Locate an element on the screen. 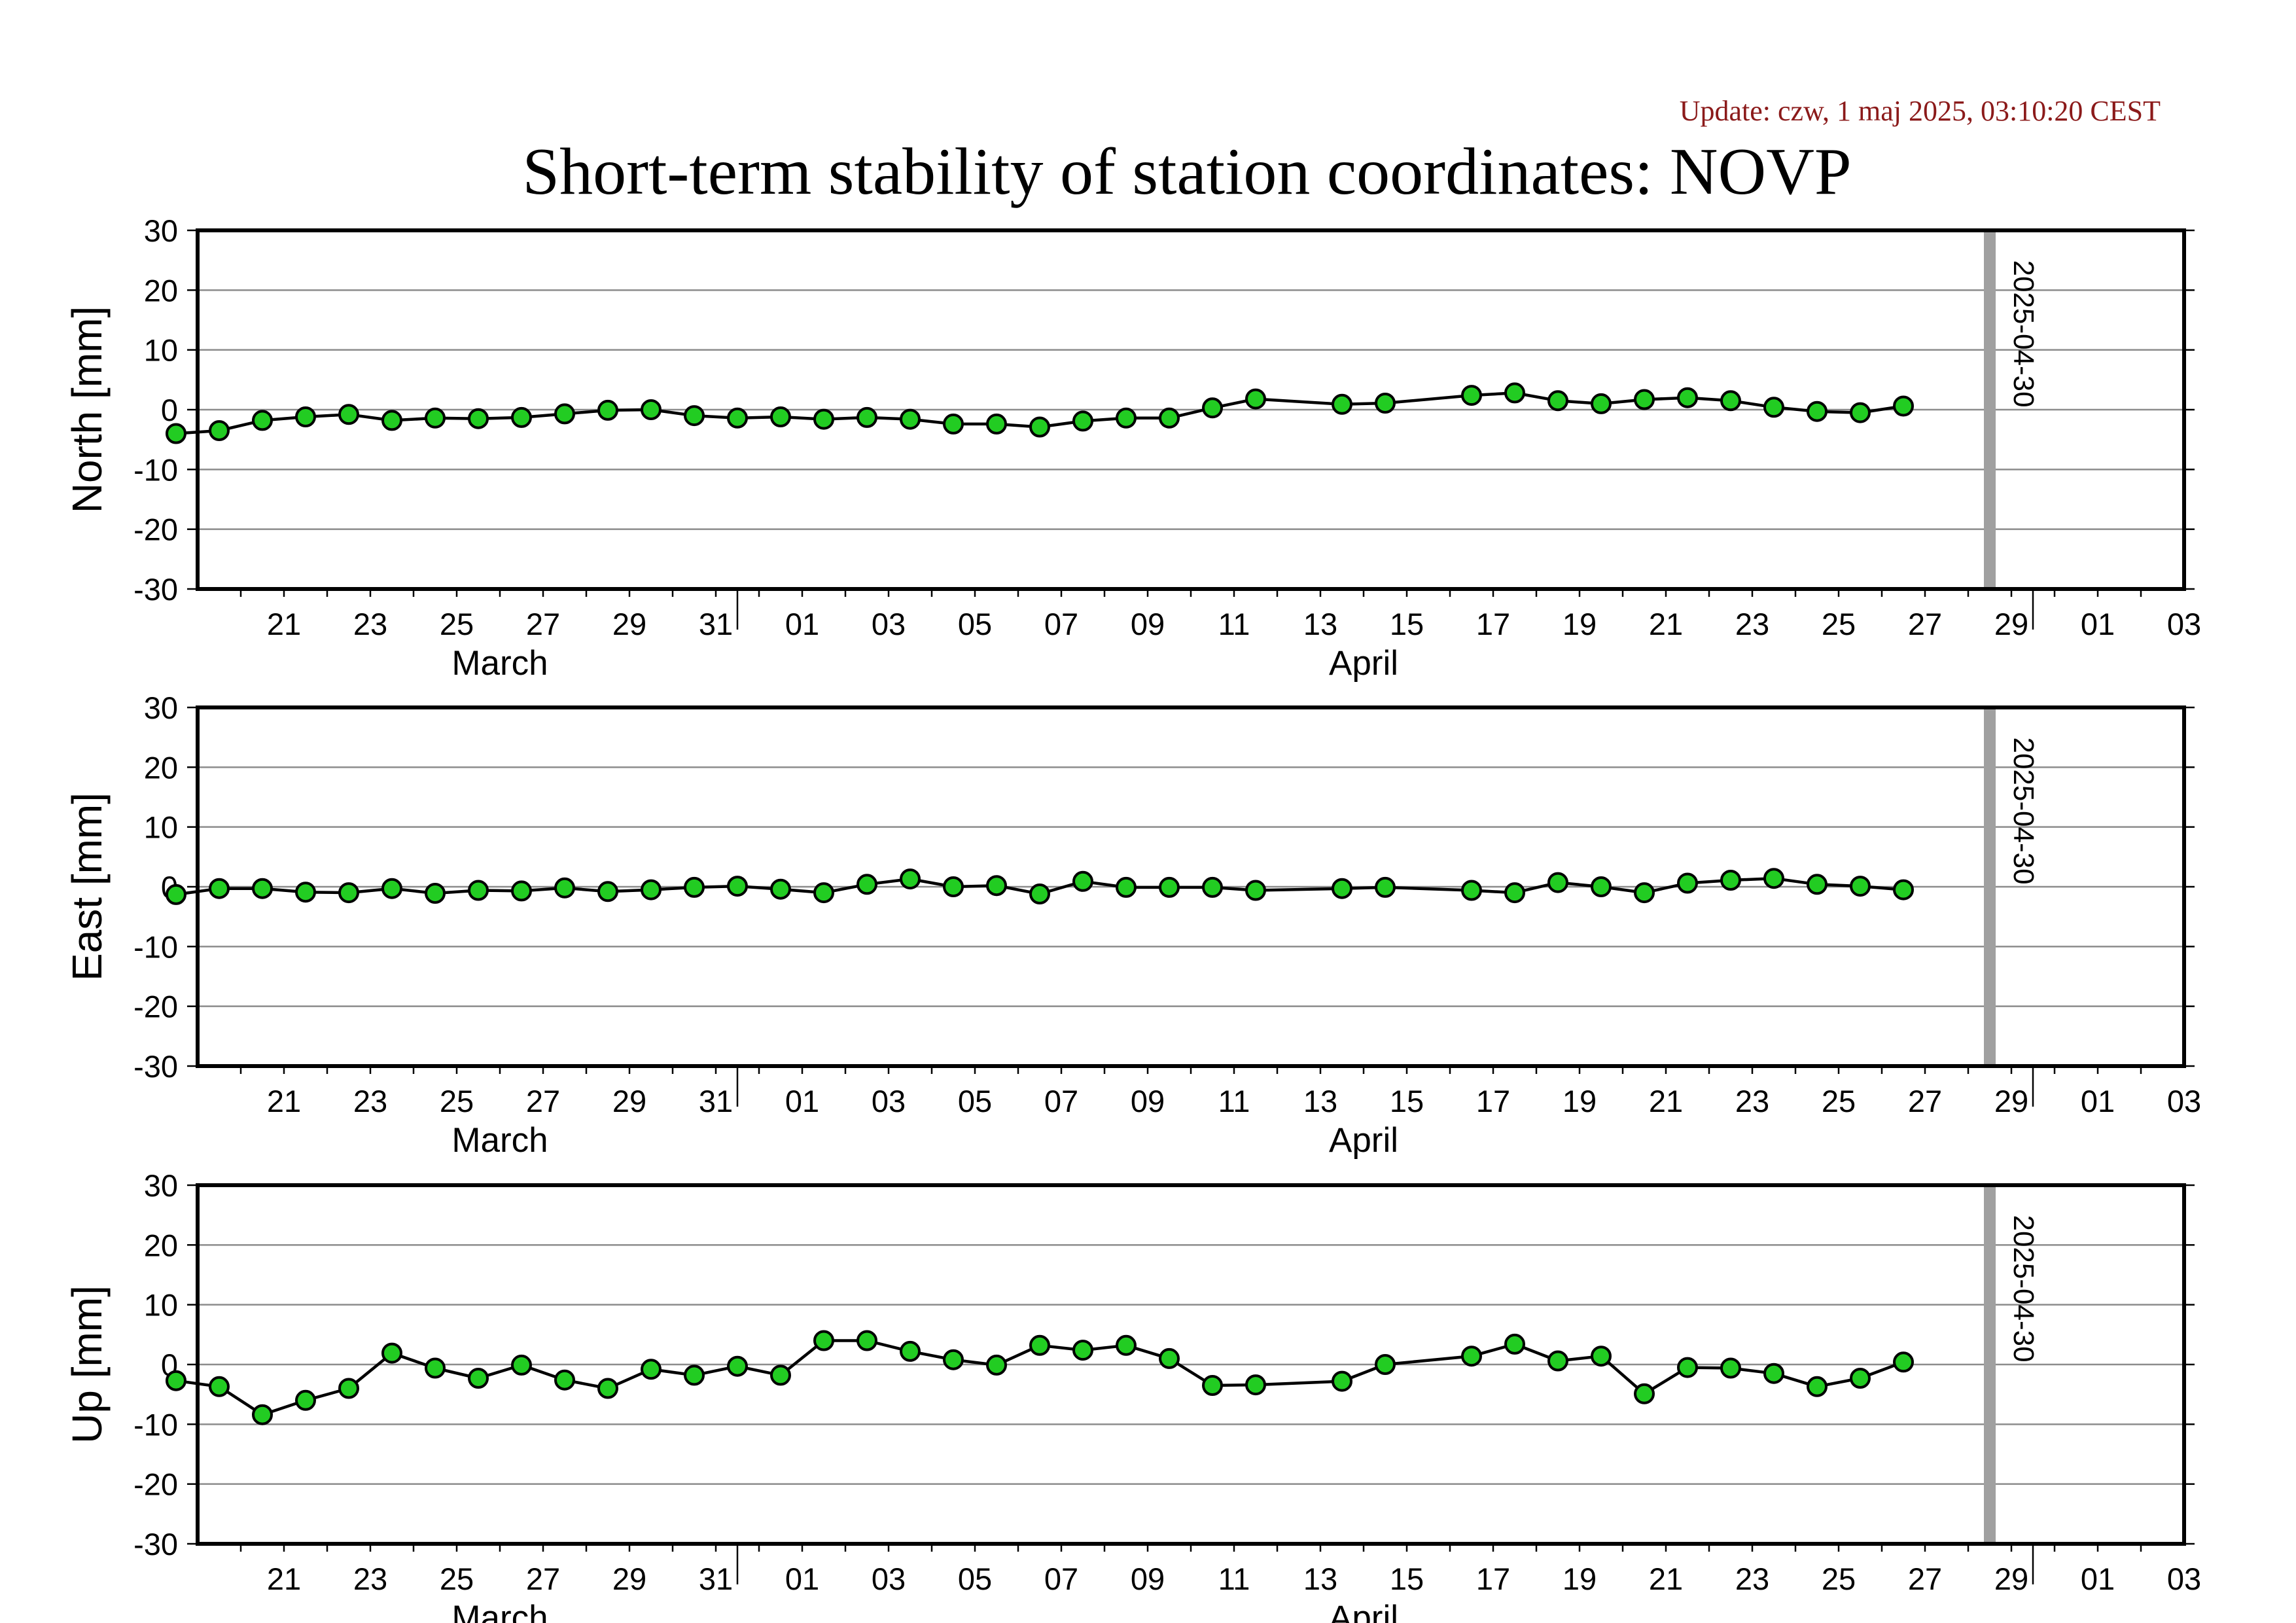 This screenshot has width=2296, height=1623. y-tick-label: -20 is located at coordinates (156, 529).